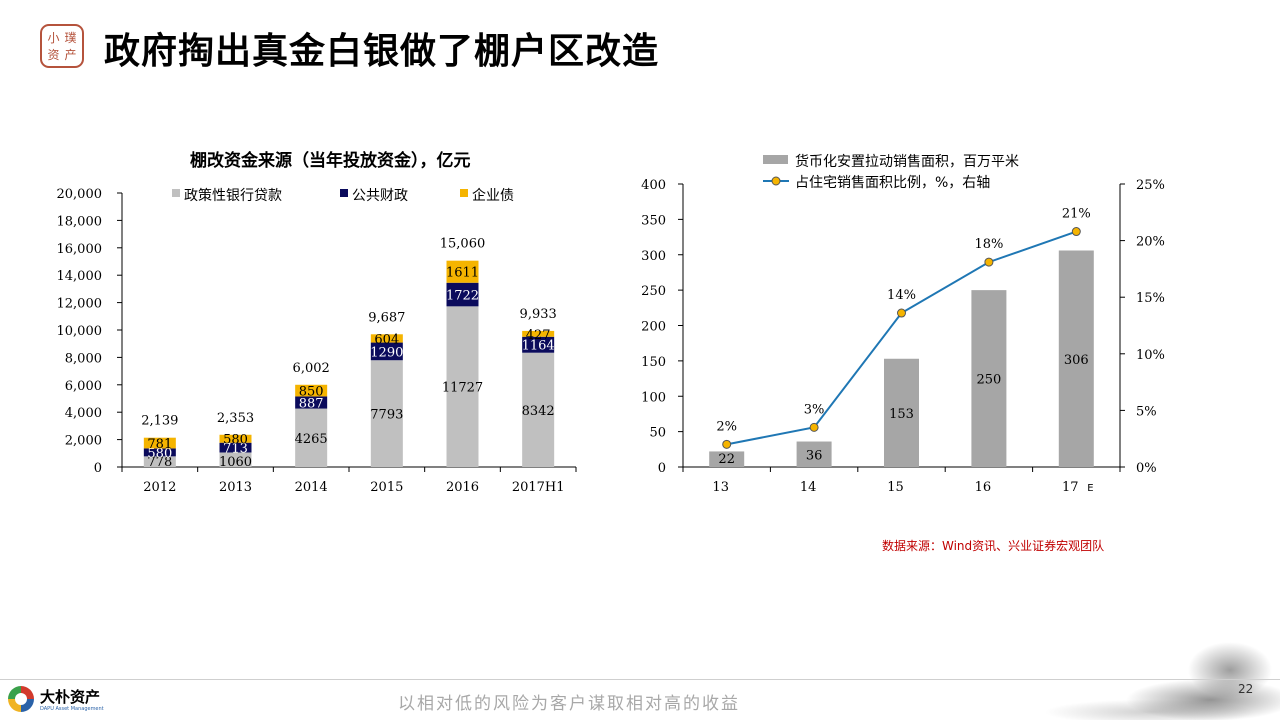  What do you see at coordinates (83, 413) in the screenshot?
I see `y-tick-label: 4,000` at bounding box center [83, 413].